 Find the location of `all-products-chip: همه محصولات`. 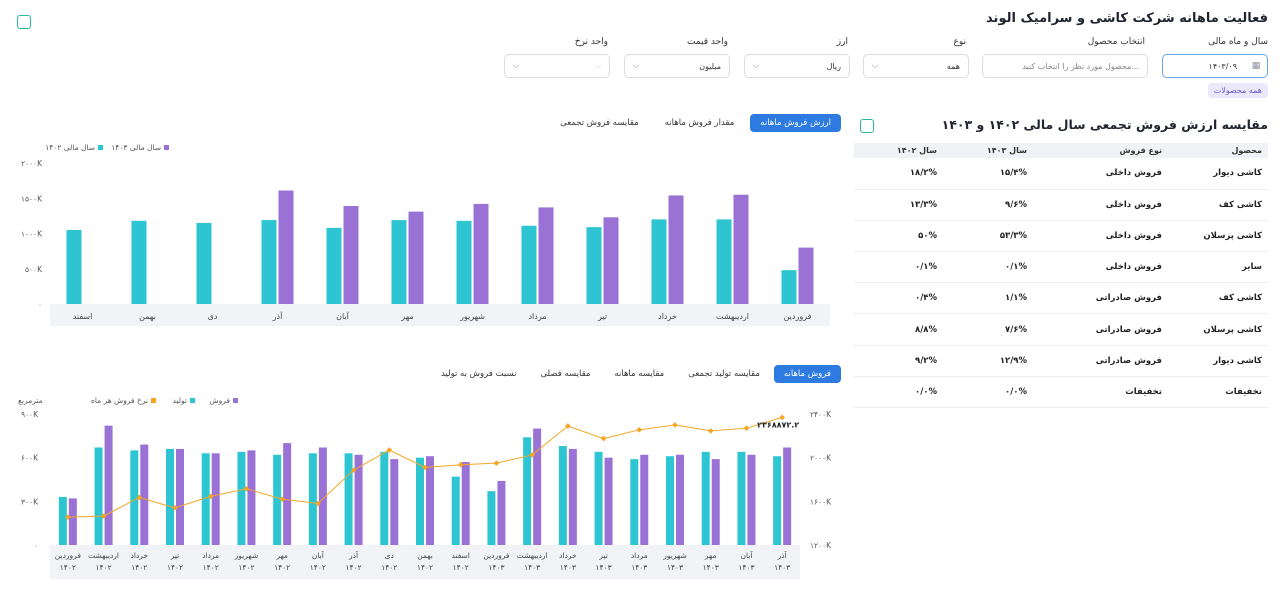

all-products-chip: همه محصولات is located at coordinates (1237, 90).